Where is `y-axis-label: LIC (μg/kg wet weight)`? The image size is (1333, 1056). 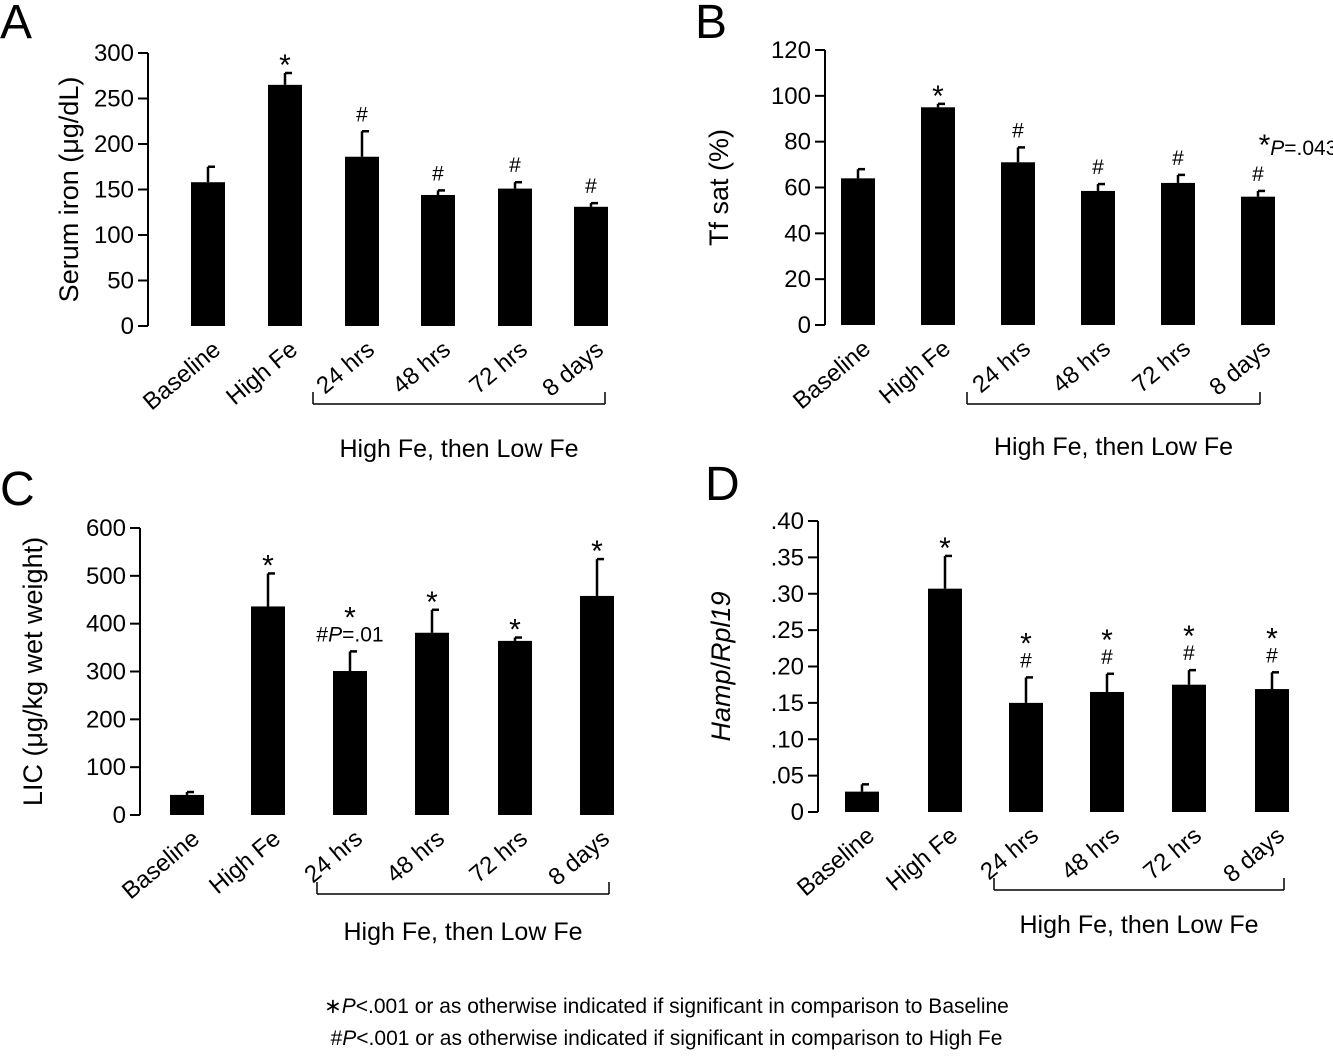 y-axis-label: LIC (μg/kg wet weight) is located at coordinates (33, 671).